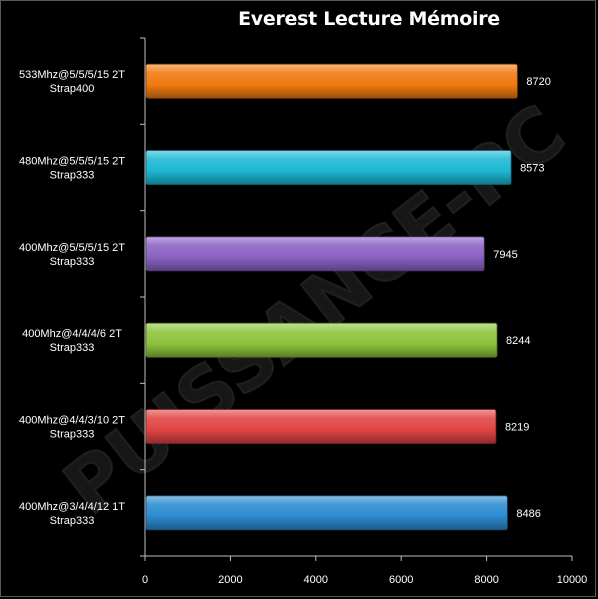  I want to click on value-label-1: 8720, so click(538, 82).